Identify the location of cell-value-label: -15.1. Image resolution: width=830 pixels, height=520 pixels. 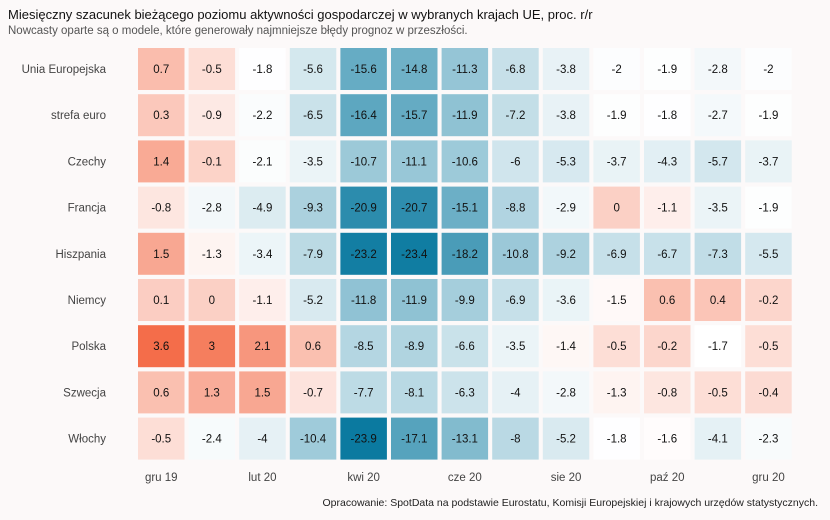
(465, 209).